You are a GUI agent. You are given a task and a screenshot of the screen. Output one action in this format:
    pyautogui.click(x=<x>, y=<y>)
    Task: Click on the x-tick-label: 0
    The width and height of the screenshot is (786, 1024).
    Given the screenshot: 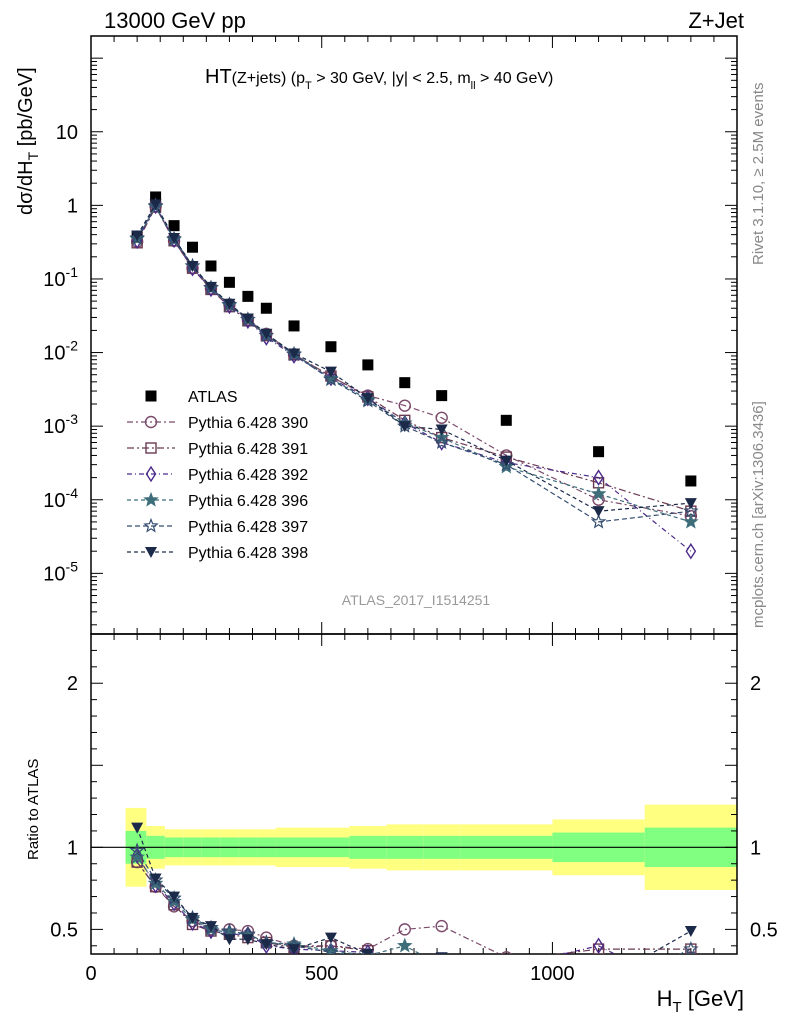 What is the action you would take?
    pyautogui.click(x=90, y=974)
    